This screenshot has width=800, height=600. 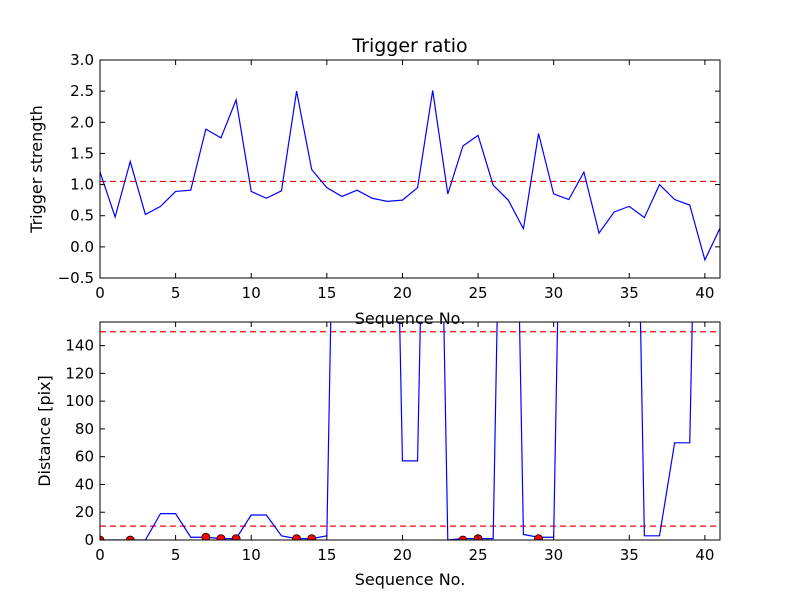 What do you see at coordinates (79, 346) in the screenshot?
I see `y-tick-label: 140` at bounding box center [79, 346].